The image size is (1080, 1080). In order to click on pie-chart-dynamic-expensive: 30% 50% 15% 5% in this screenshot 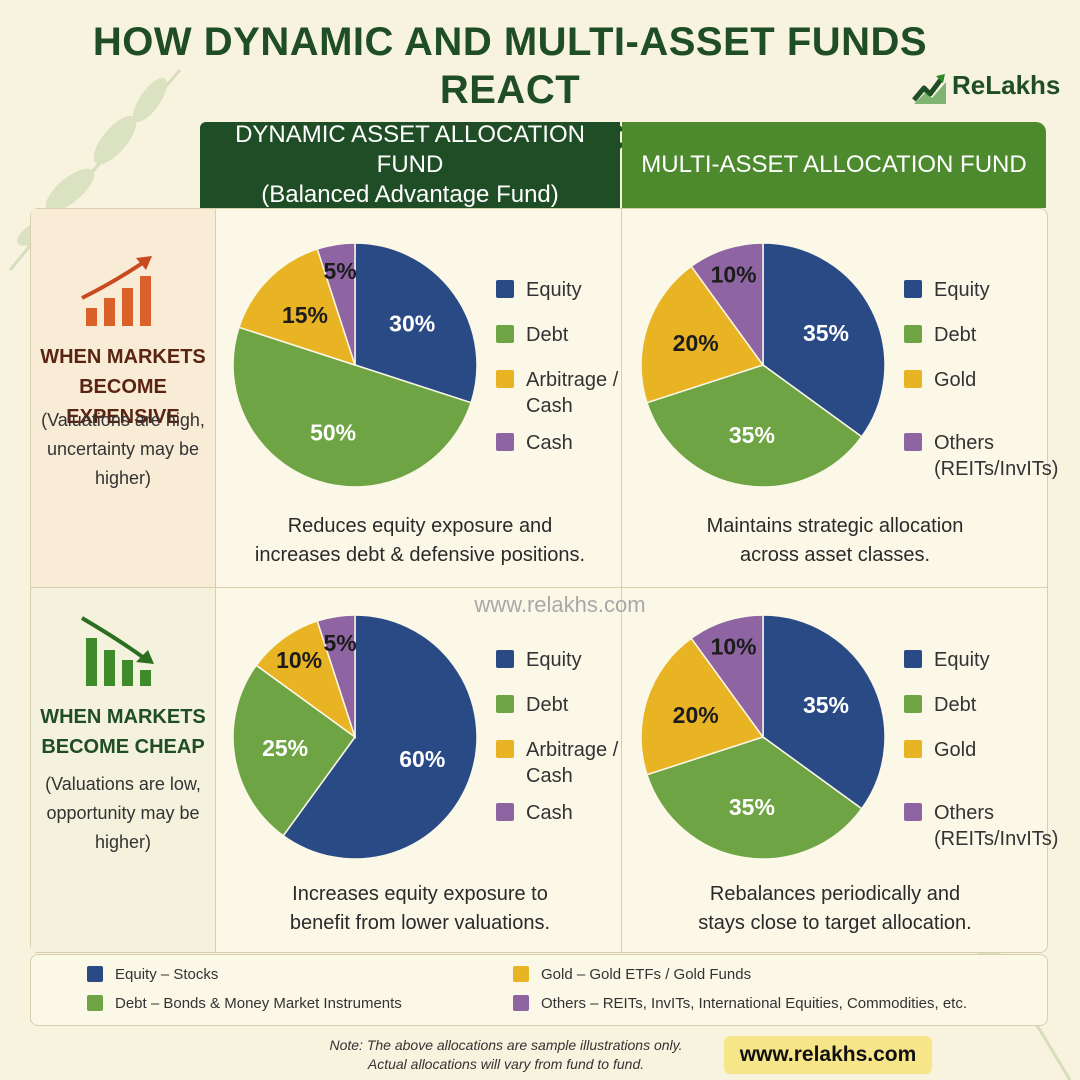, I will do `click(355, 365)`.